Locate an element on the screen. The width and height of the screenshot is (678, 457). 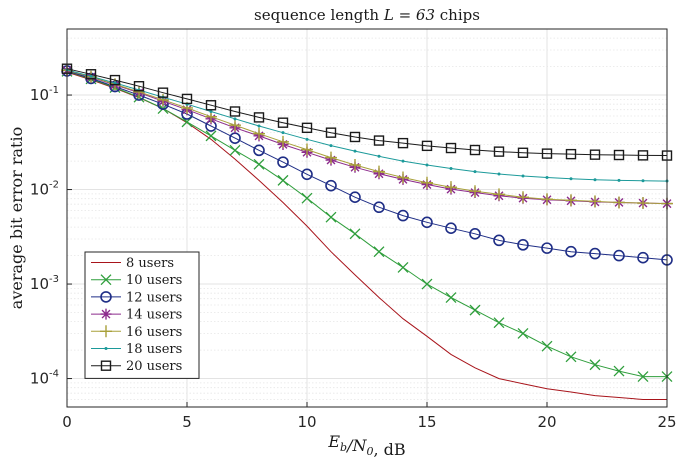
x-tick-label: 25 is located at coordinates (666, 422).